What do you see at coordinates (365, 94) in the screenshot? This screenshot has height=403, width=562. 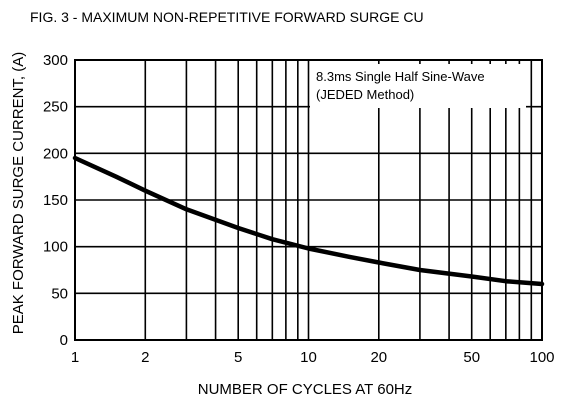 I see `annotation-line-2: (JEDED Method)` at bounding box center [365, 94].